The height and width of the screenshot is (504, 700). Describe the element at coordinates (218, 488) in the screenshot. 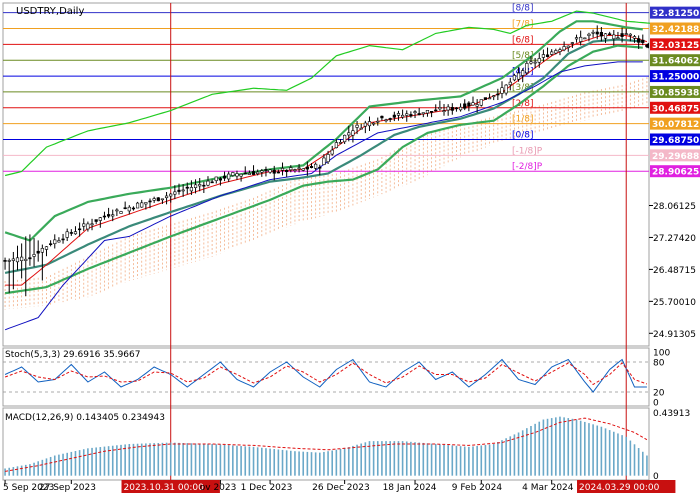

I see `x-label-3: ov 2023` at that location.